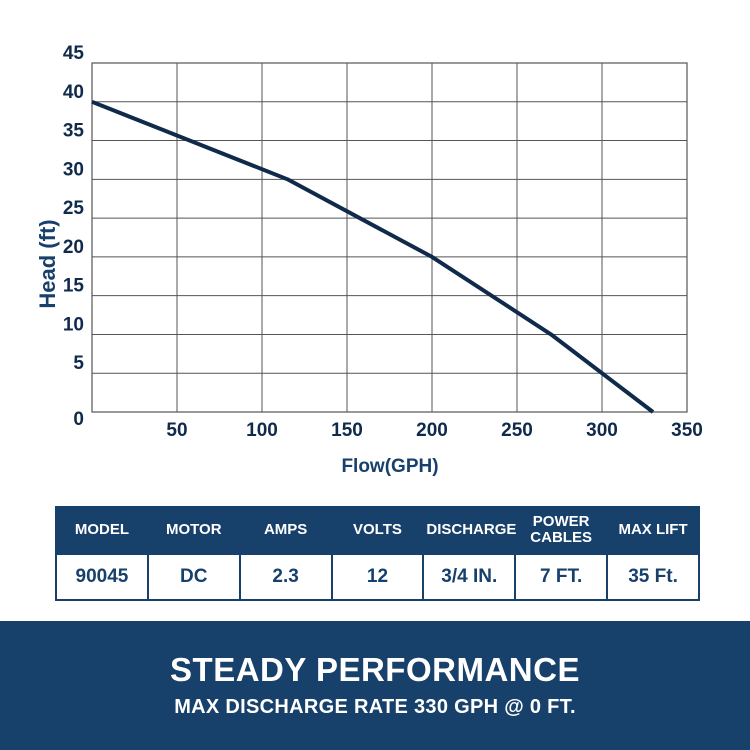  What do you see at coordinates (78, 363) in the screenshot?
I see `y-tick-label: 5` at bounding box center [78, 363].